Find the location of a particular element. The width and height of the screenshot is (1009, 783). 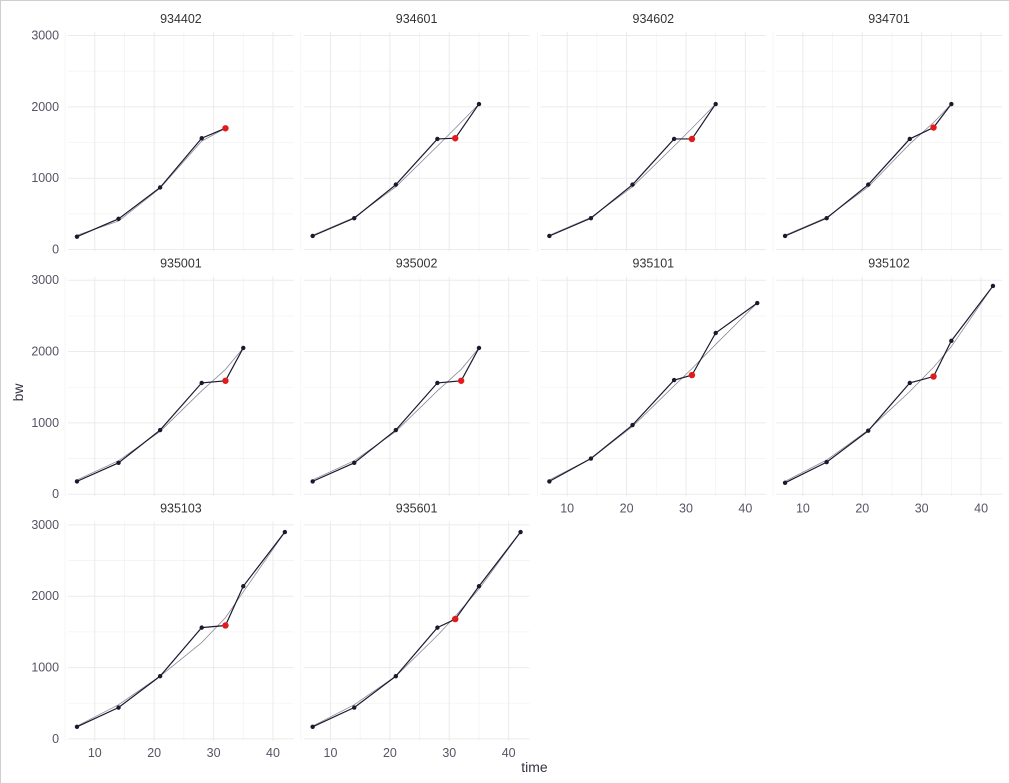

panel-935001: 935001 0 1000 2000 3000 is located at coordinates (162, 379).